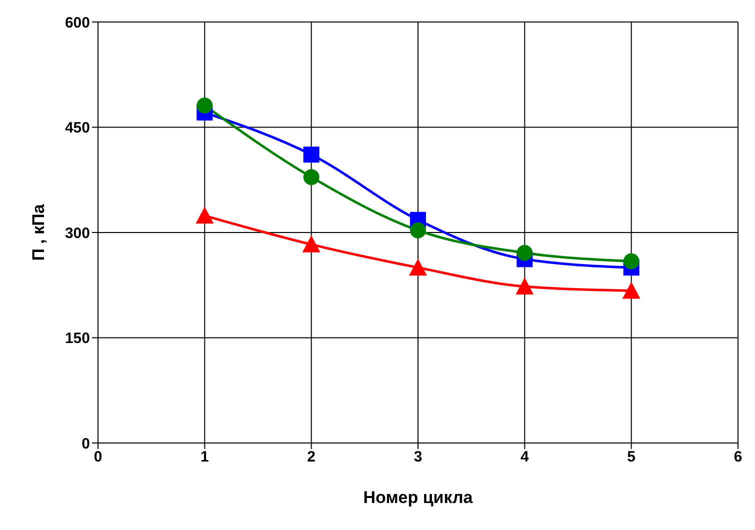  Describe the element at coordinates (77, 233) in the screenshot. I see `y-tick-label: 300` at that location.